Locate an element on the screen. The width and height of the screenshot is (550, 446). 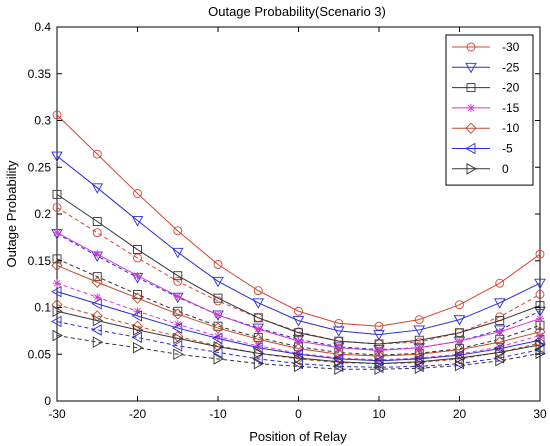
y-tick-label: 0.05 is located at coordinates (40, 354).